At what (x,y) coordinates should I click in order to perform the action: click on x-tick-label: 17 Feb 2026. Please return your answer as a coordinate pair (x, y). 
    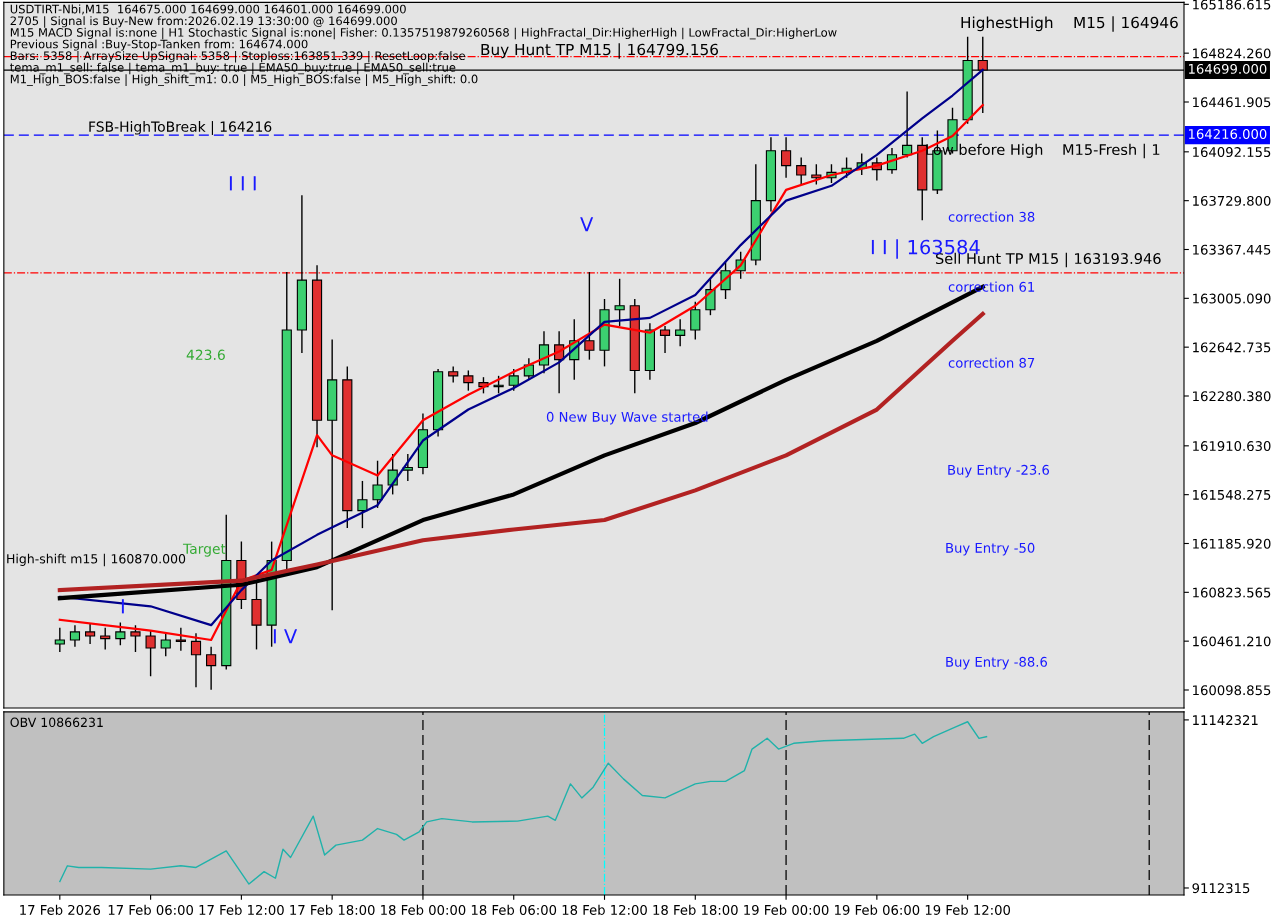
    Looking at the image, I should click on (60, 909).